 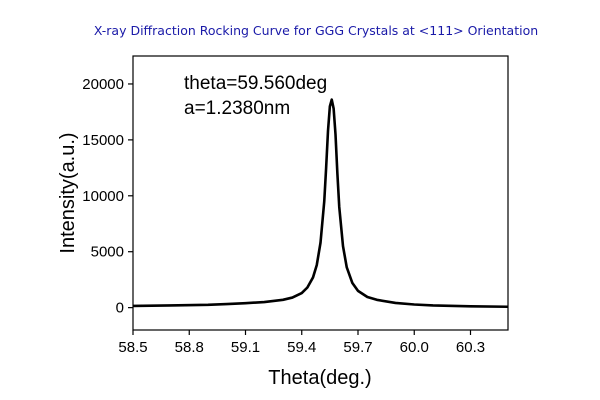 I want to click on x-tick-label: 60.0, so click(x=414, y=347).